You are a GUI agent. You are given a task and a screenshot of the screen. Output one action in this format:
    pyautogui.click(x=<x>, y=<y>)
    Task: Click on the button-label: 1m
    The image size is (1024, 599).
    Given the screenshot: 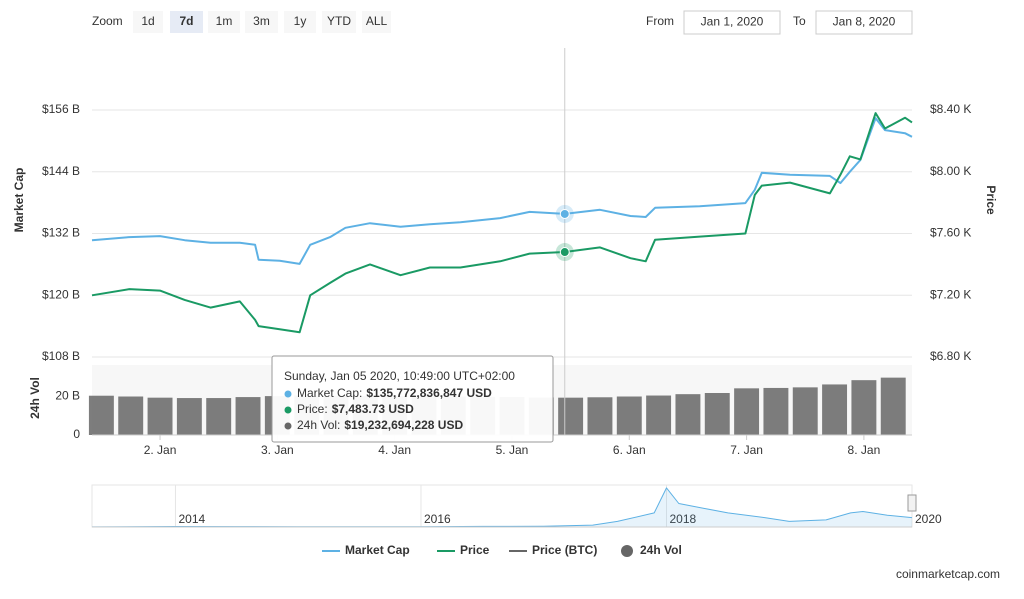 What is the action you would take?
    pyautogui.click(x=224, y=21)
    